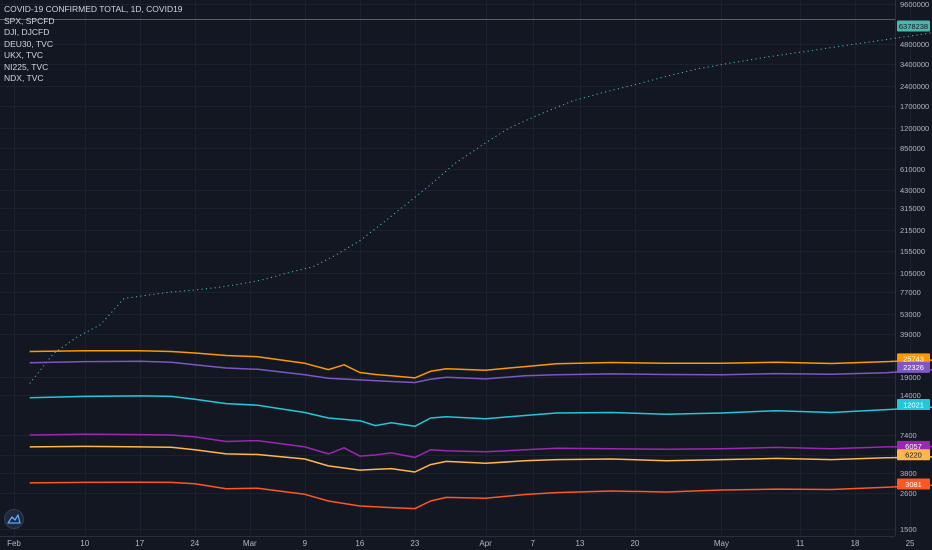 This screenshot has height=550, width=932. What do you see at coordinates (912, 190) in the screenshot?
I see `y-tick-label: 430000` at bounding box center [912, 190].